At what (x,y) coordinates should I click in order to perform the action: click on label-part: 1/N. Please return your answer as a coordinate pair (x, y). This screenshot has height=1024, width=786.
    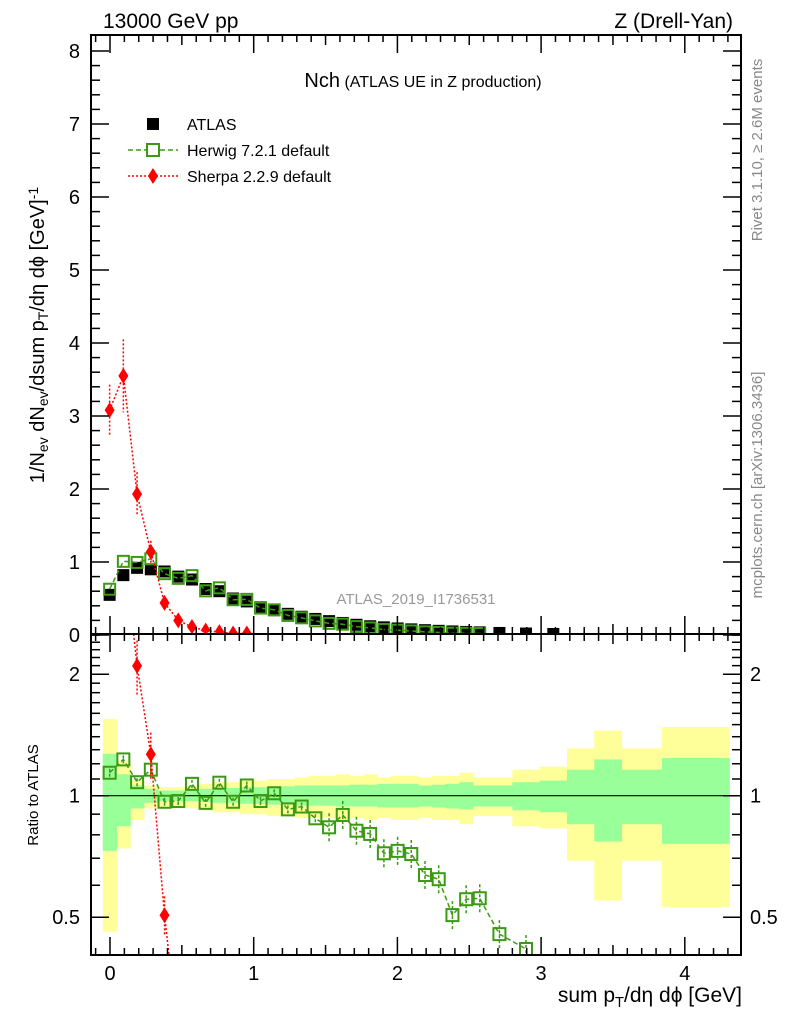
    Looking at the image, I should click on (38, 467).